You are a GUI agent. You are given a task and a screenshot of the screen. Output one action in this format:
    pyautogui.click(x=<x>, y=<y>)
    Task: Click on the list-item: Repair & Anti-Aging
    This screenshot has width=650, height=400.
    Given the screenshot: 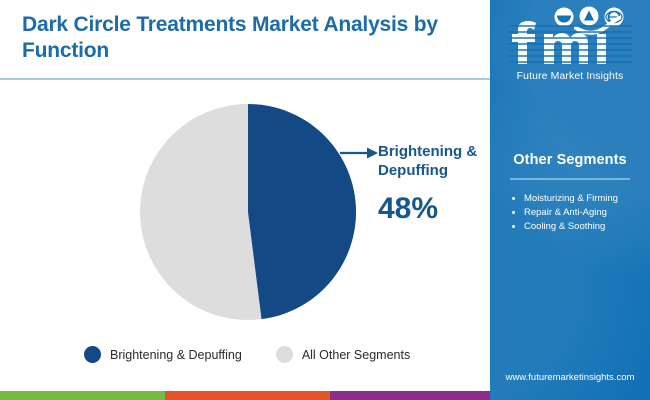 What is the action you would take?
    pyautogui.click(x=578, y=213)
    